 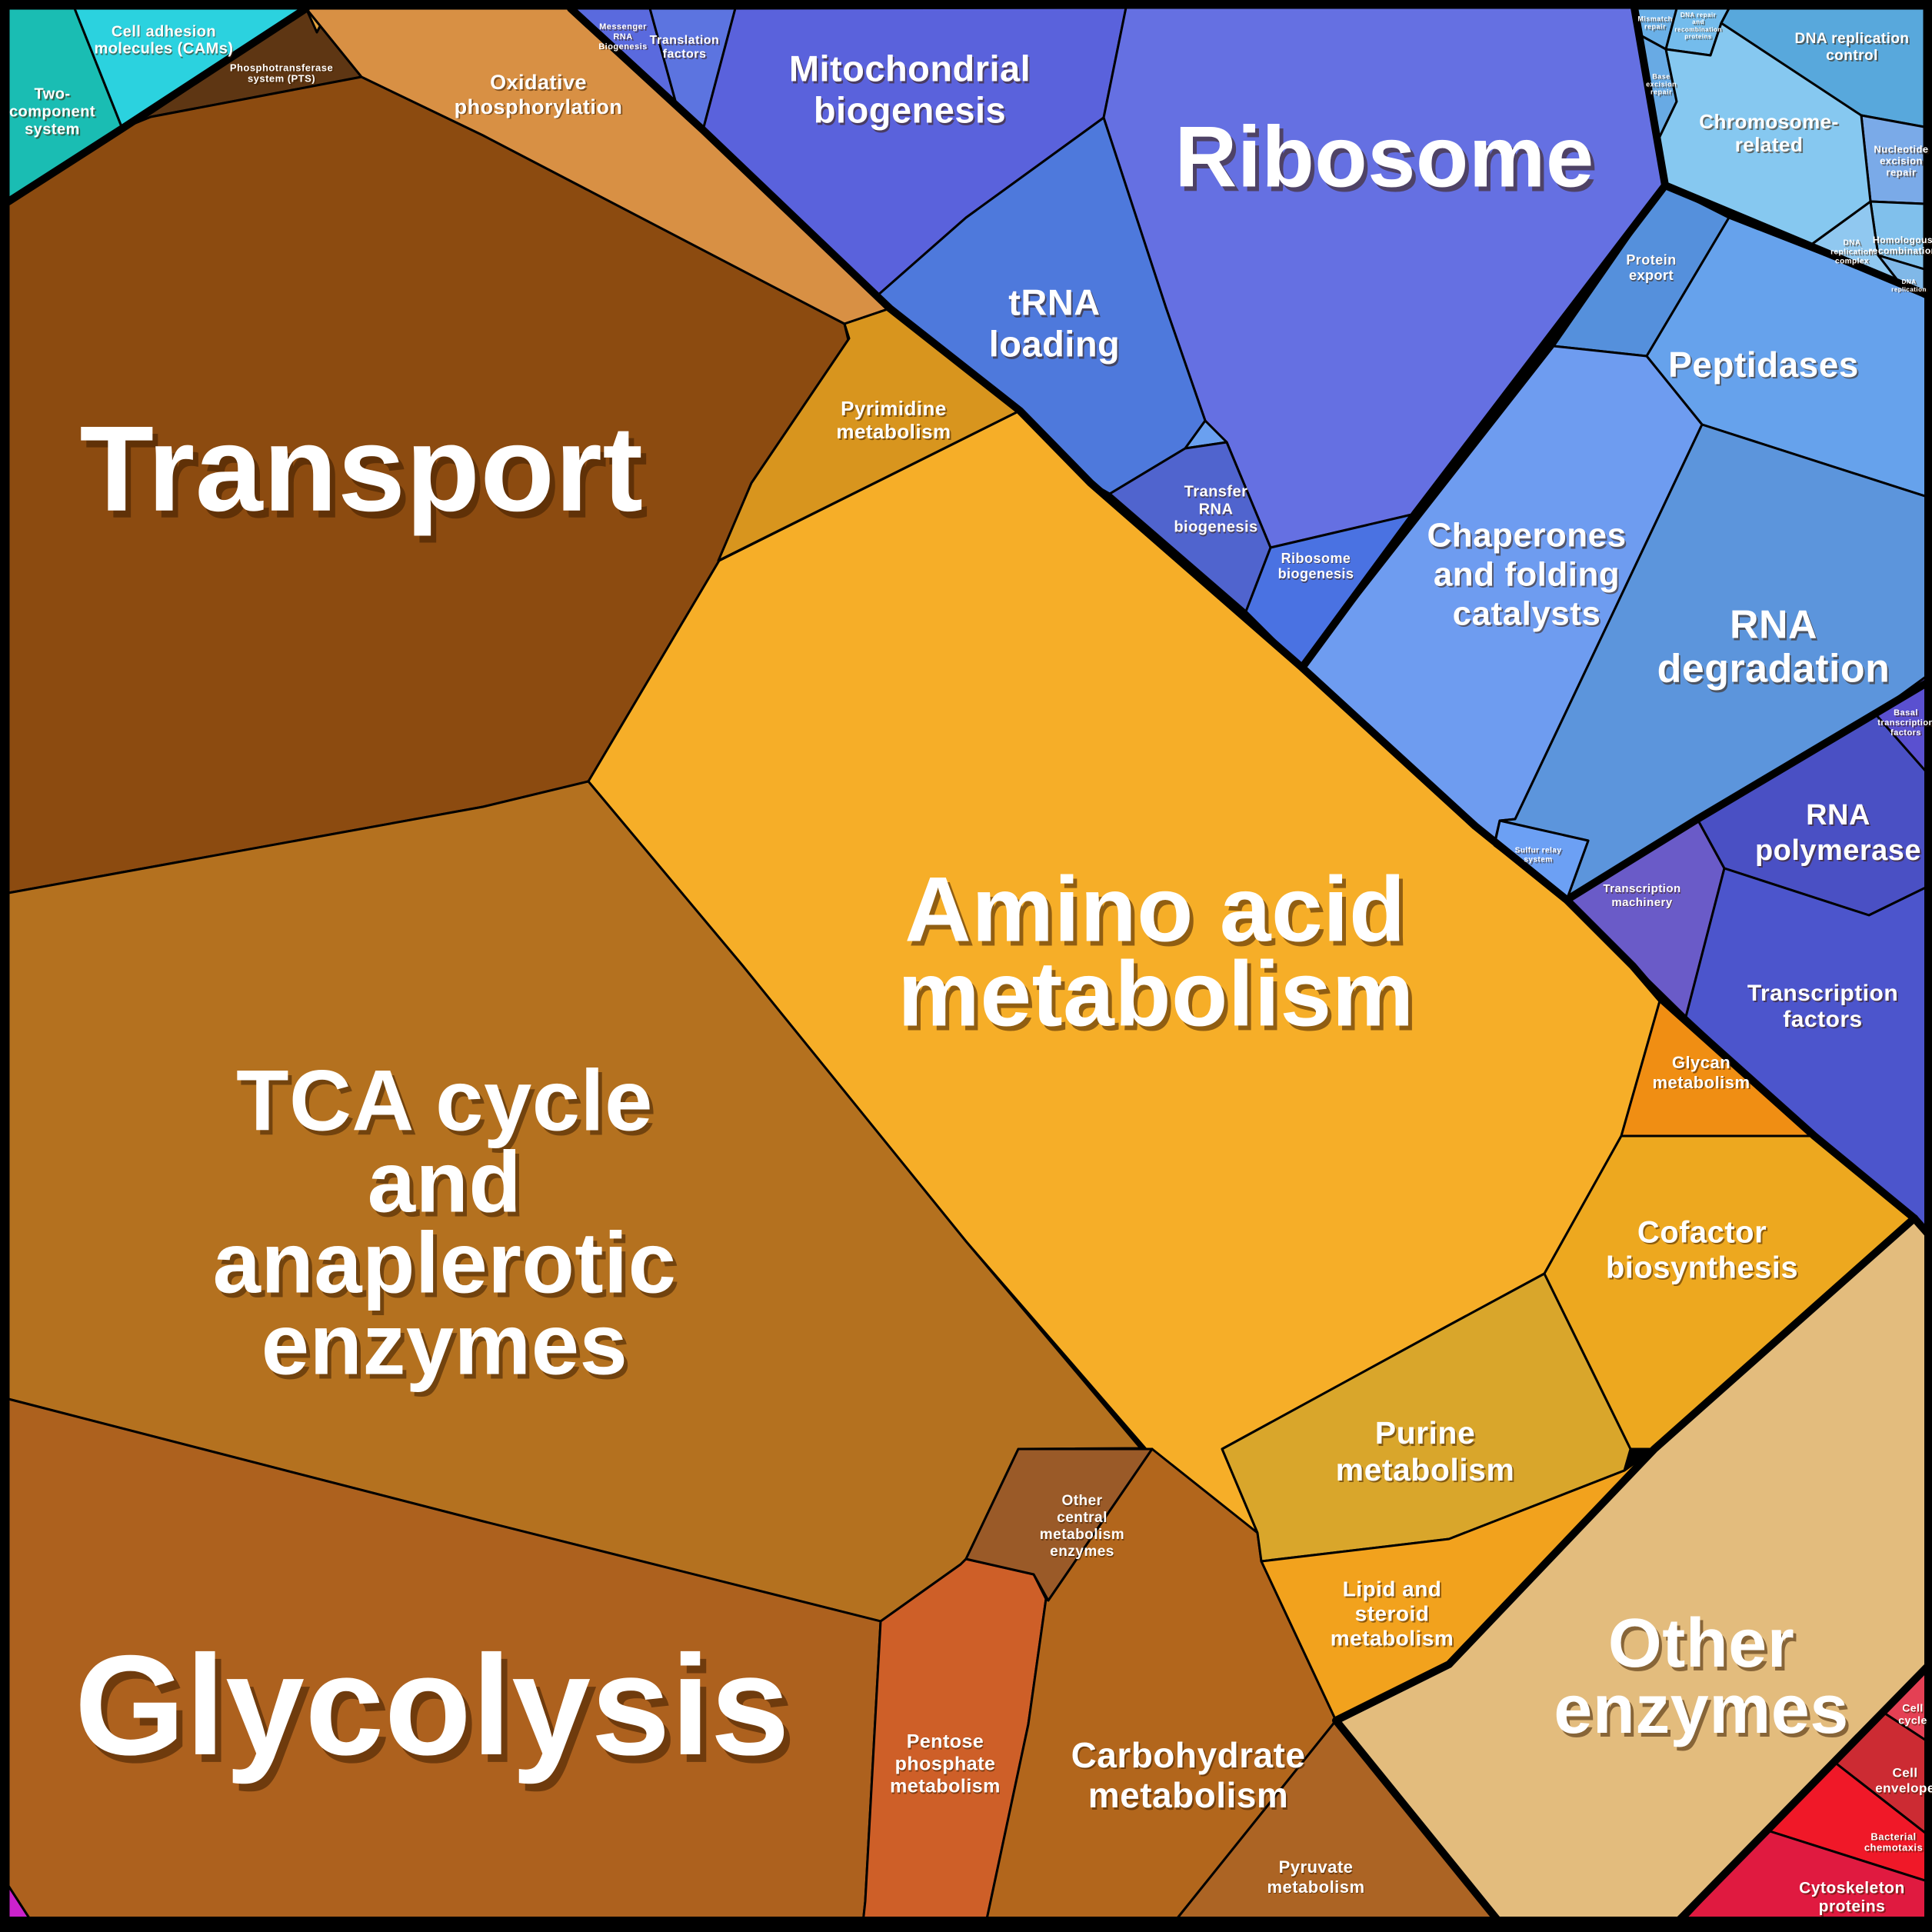 What do you see at coordinates (1838, 850) in the screenshot?
I see `svg-text: polymerase` at bounding box center [1838, 850].